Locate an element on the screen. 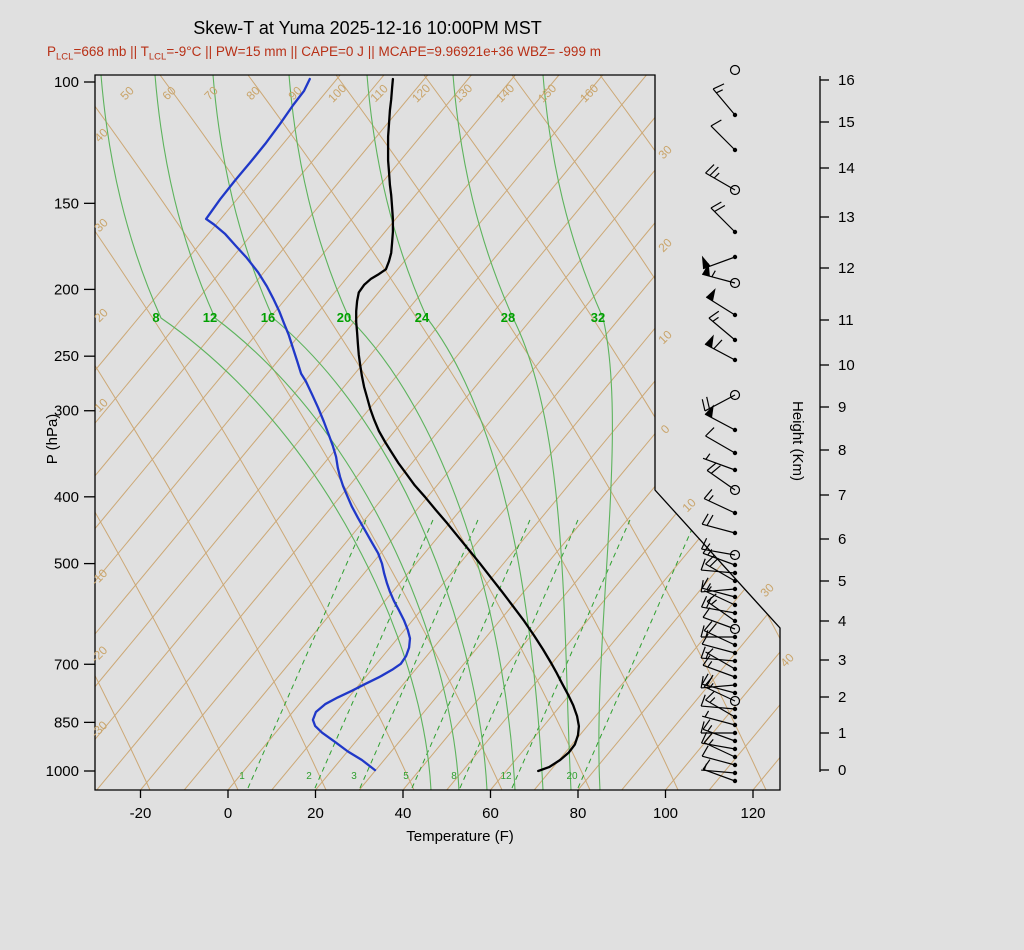  dewpoint-trace is located at coordinates (308, 424).